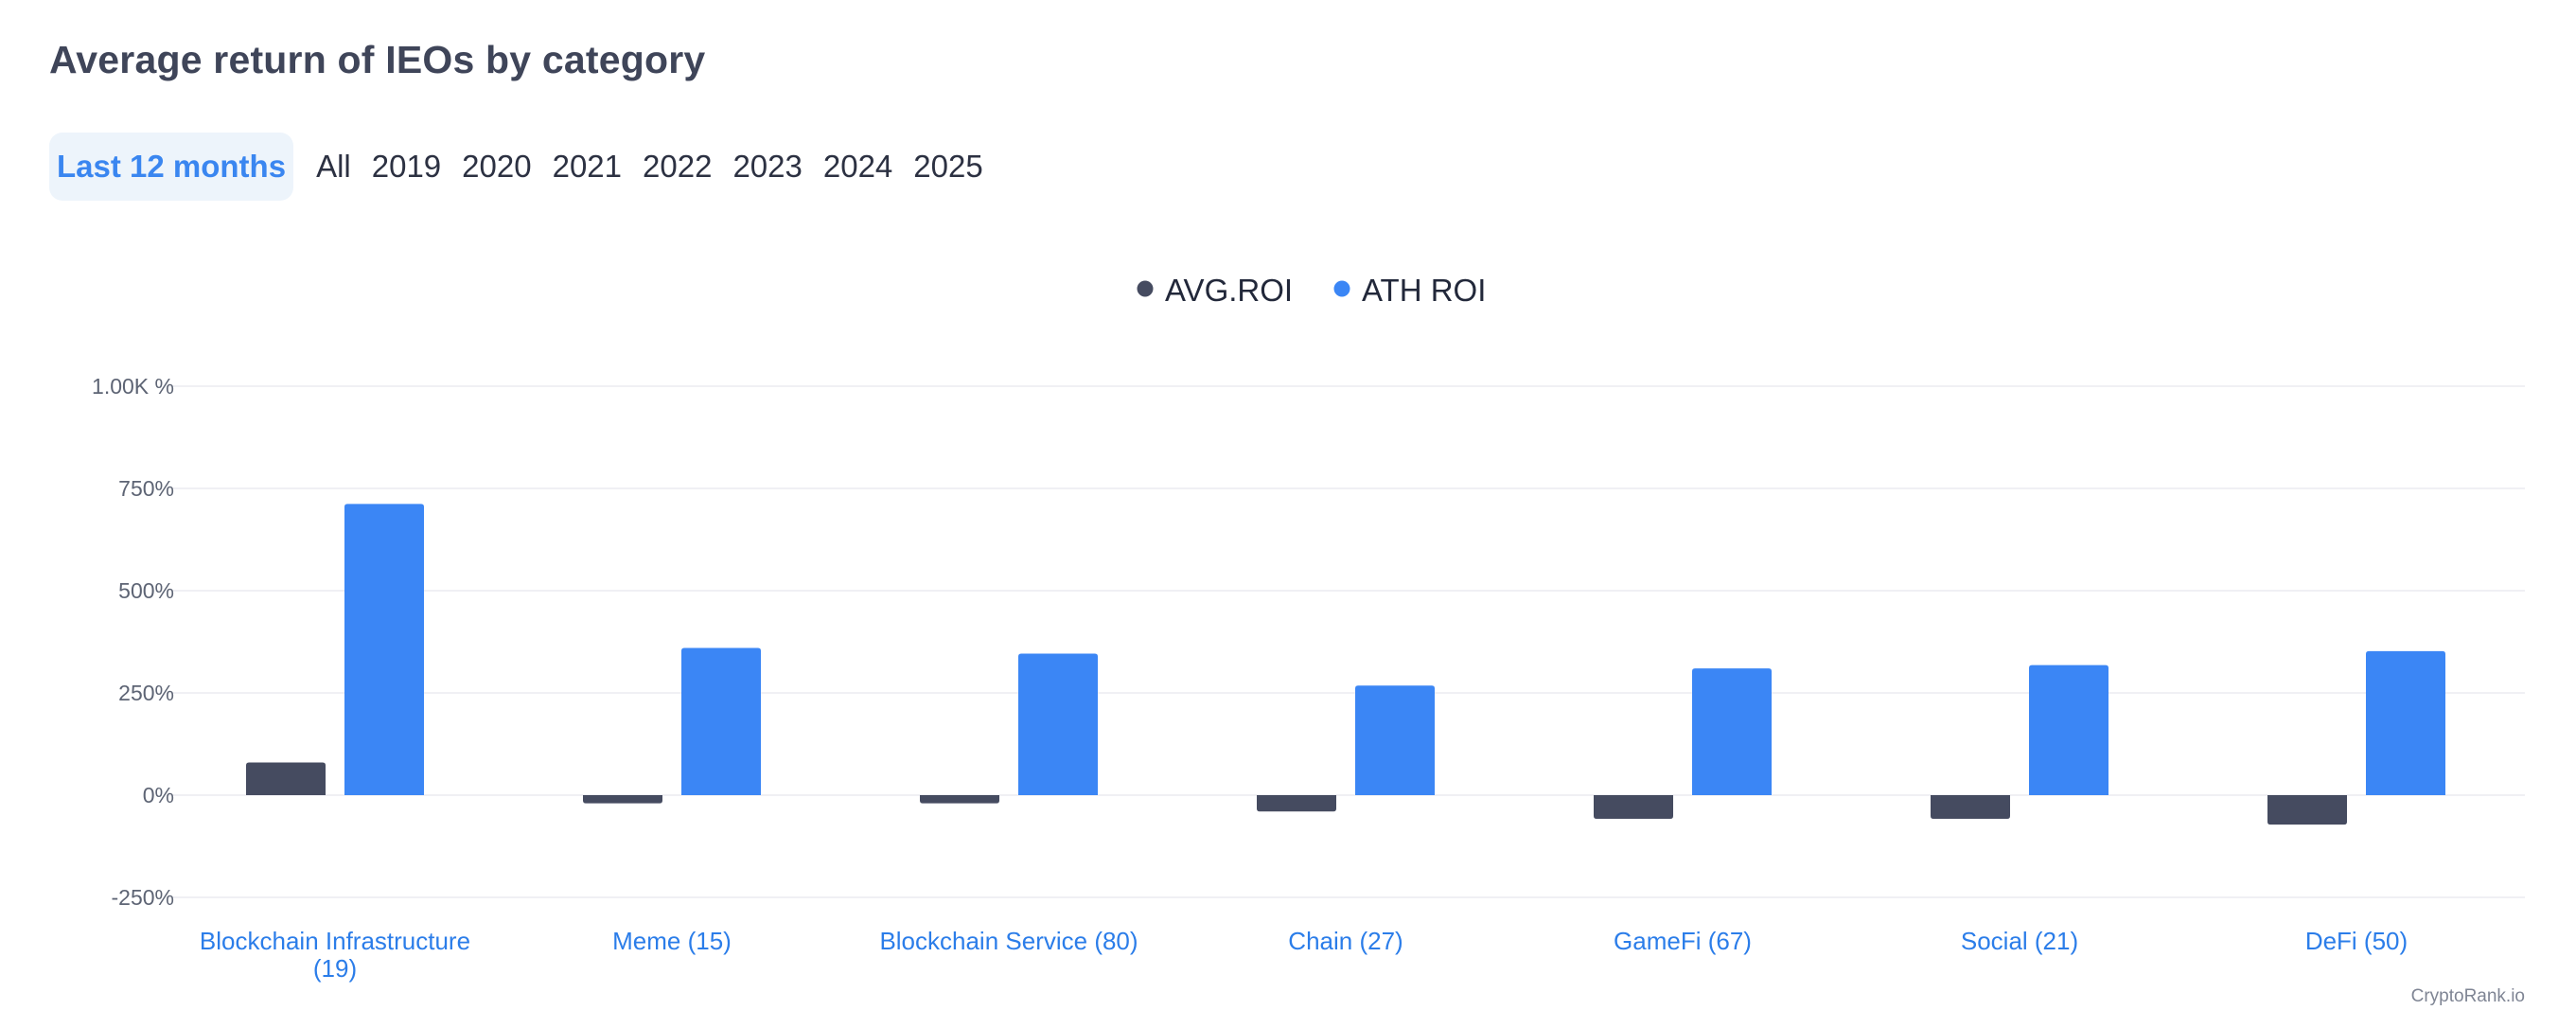 Image resolution: width=2576 pixels, height=1028 pixels. What do you see at coordinates (143, 897) in the screenshot?
I see `y-tick-label: -250%` at bounding box center [143, 897].